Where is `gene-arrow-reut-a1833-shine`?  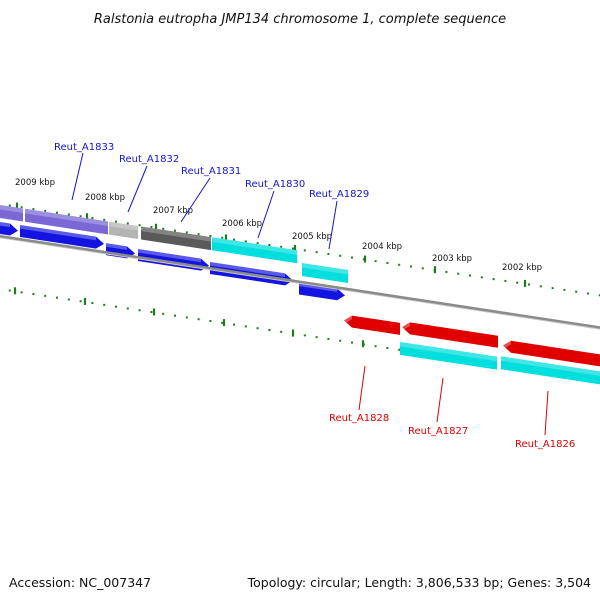 gene-arrow-reut-a1833-shine is located at coordinates (58, 233).